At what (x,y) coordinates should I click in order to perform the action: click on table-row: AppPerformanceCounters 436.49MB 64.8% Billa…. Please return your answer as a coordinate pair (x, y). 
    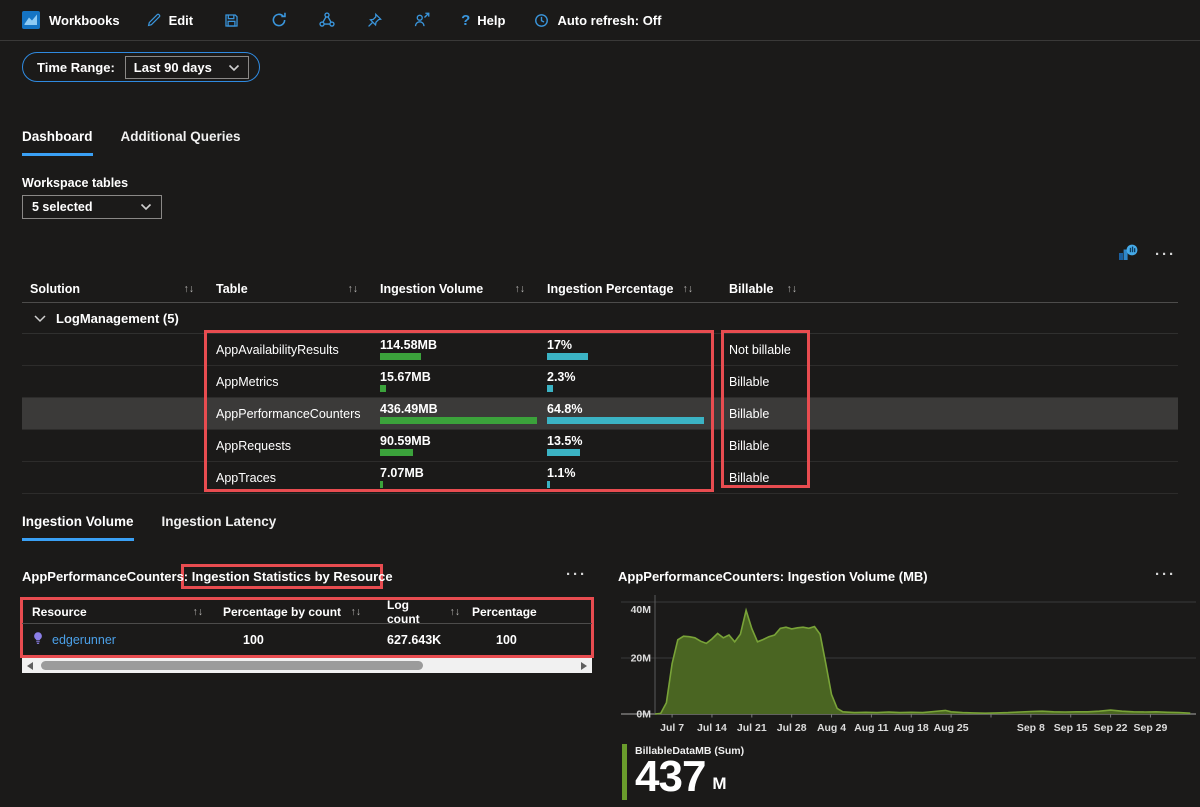
    Looking at the image, I should click on (600, 414).